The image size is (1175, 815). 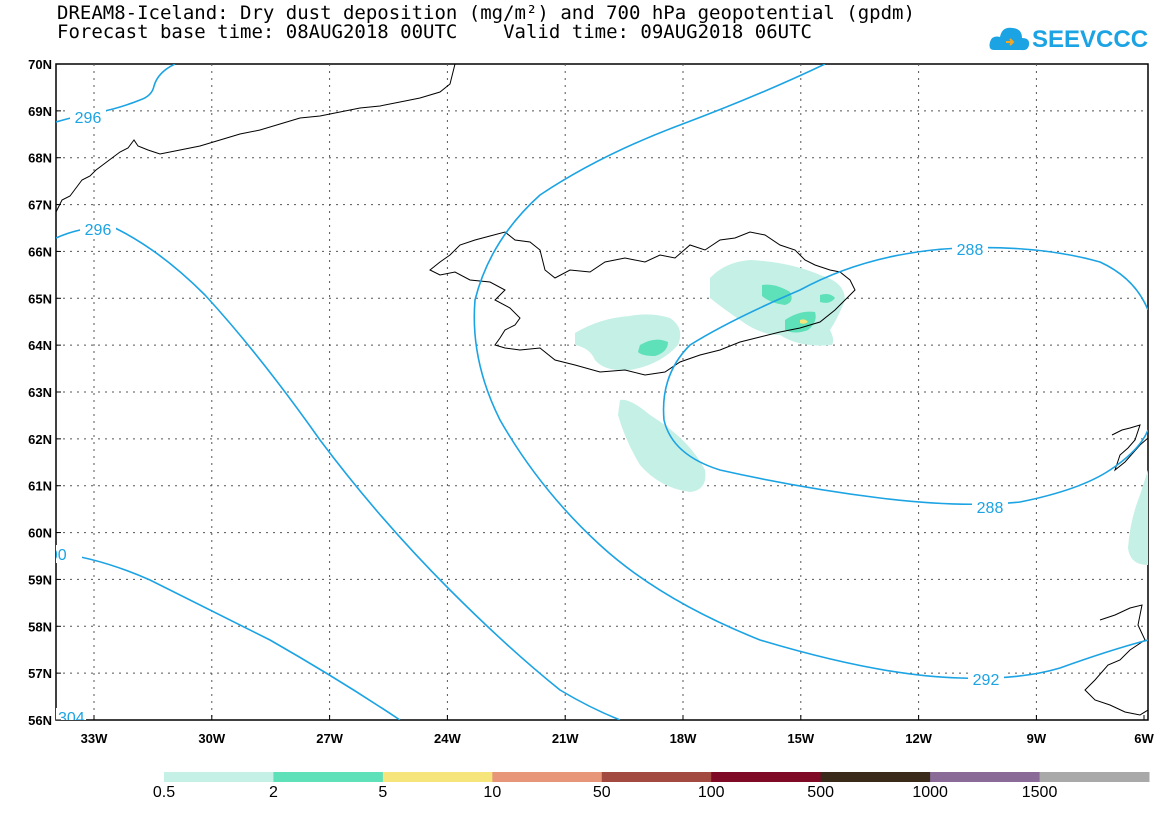 I want to click on contour-label: 292, so click(x=986, y=680).